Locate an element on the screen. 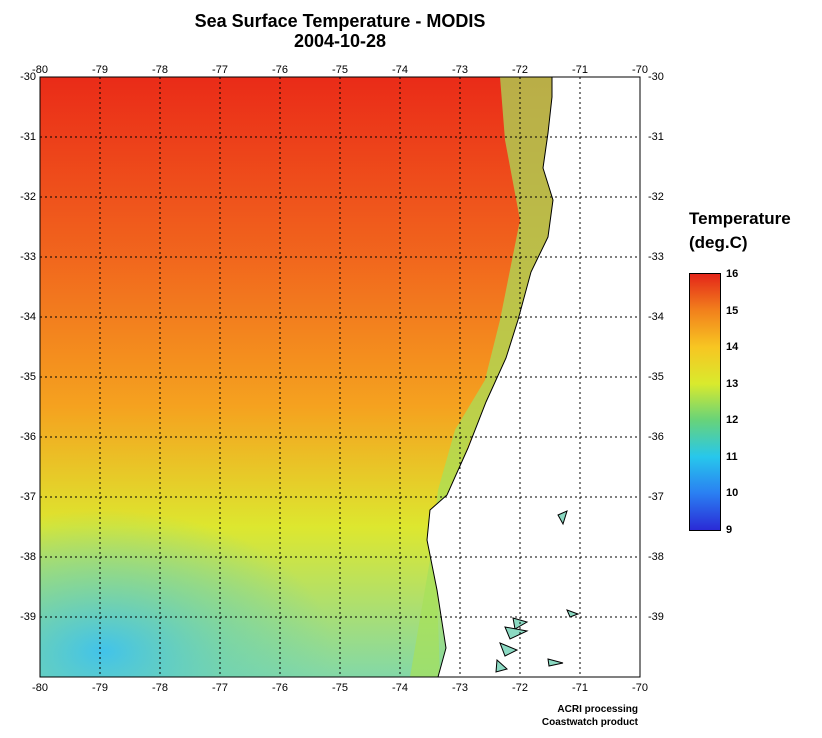  processing-credit: ACRI processing is located at coordinates (597, 709).